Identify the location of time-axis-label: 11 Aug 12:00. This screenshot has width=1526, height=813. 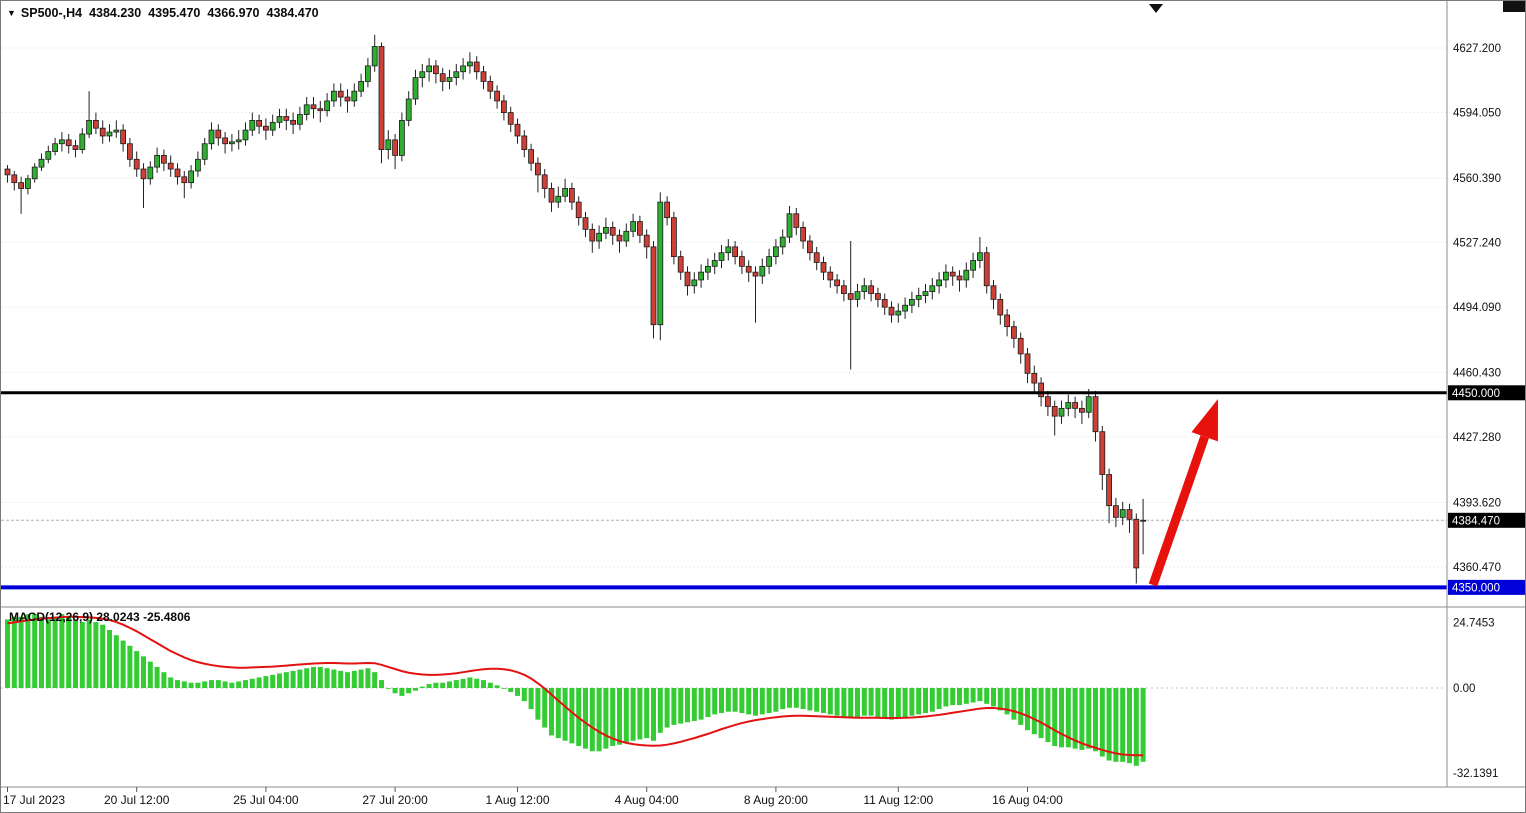
(898, 800).